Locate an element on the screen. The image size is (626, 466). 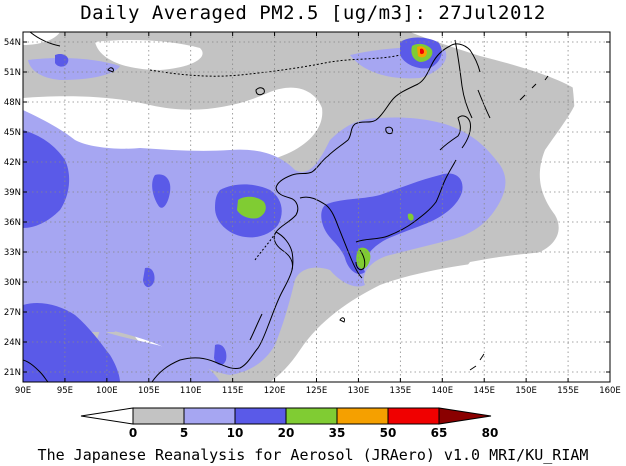
colorbar: 0 5 10 20 35 50 65 80 is located at coordinates (289, 423).